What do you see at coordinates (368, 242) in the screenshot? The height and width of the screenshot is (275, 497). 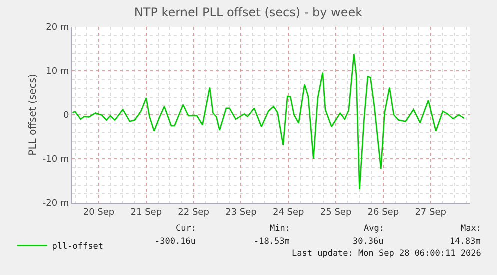 I see `text: 30.36u` at bounding box center [368, 242].